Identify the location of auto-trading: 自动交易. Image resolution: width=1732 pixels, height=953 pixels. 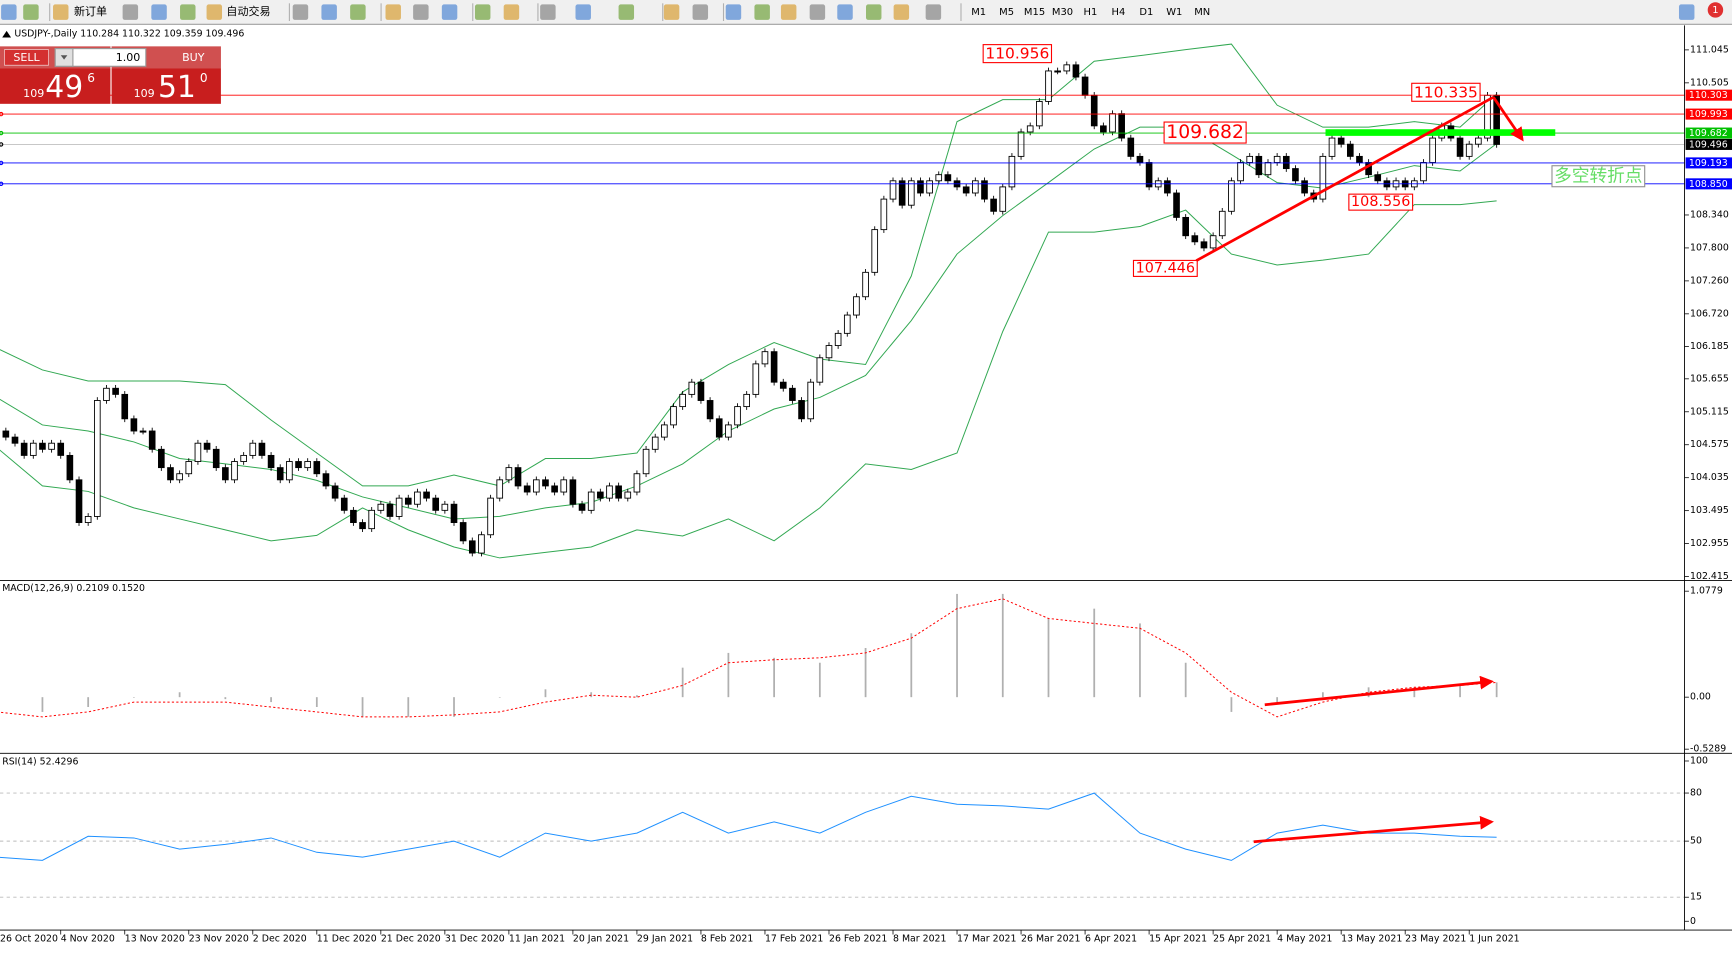
(248, 11).